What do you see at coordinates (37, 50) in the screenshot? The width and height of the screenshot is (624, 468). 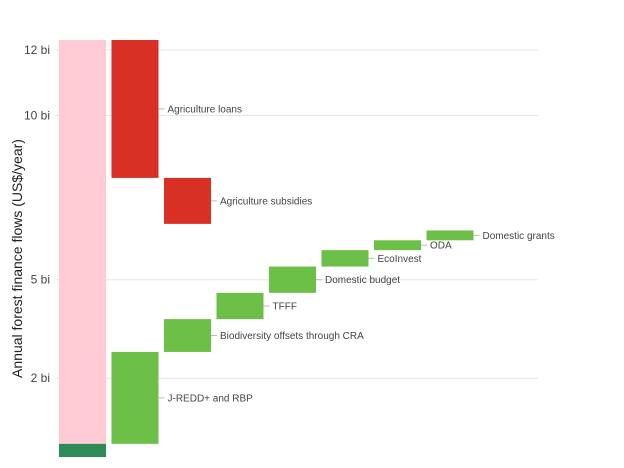 I see `y-tick-label: 12 bi` at bounding box center [37, 50].